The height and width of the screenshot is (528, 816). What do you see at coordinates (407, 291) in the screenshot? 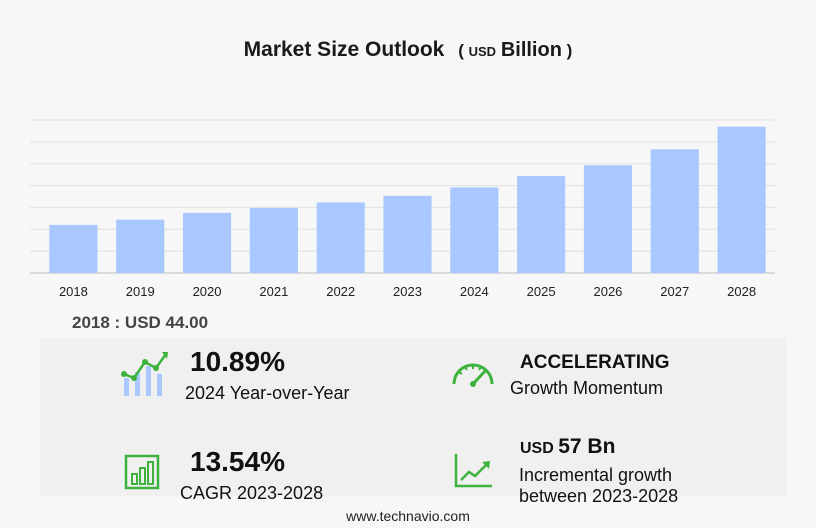
I see `x-tick-label: 2023` at bounding box center [407, 291].